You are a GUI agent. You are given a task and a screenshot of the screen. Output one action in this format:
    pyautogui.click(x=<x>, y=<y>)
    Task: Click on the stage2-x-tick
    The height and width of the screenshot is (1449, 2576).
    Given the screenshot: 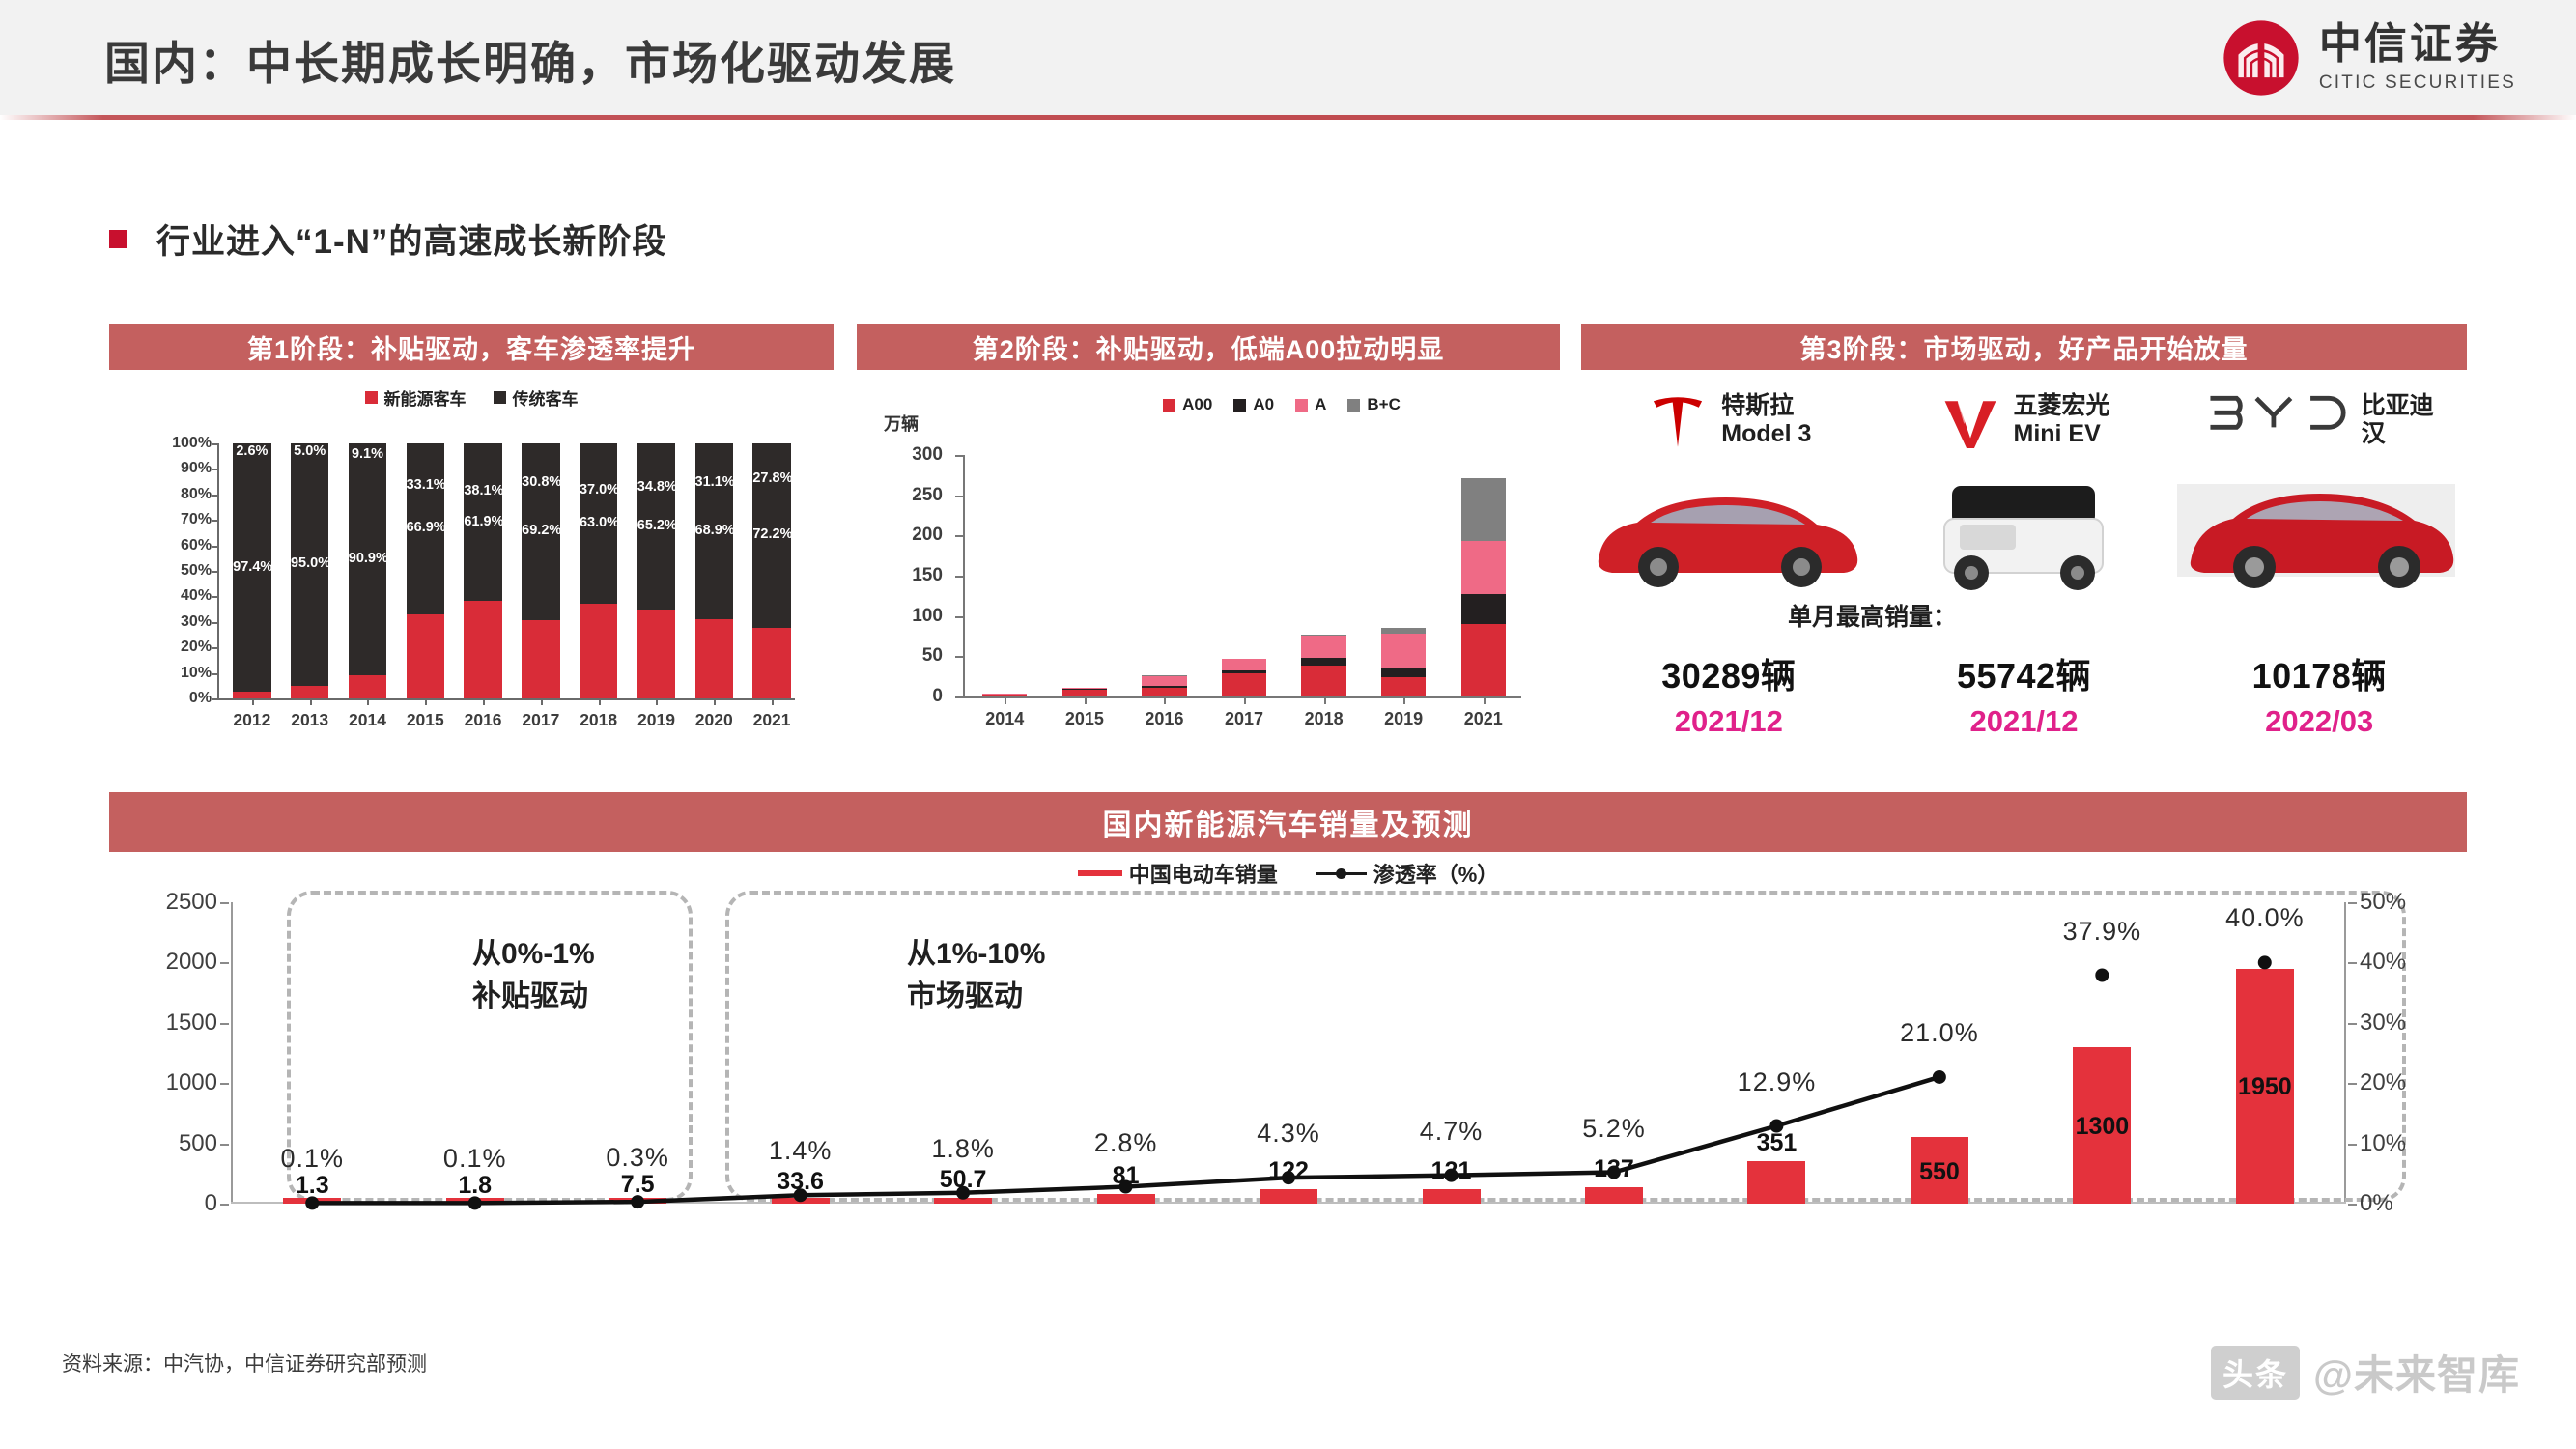 What is the action you would take?
    pyautogui.click(x=1165, y=700)
    